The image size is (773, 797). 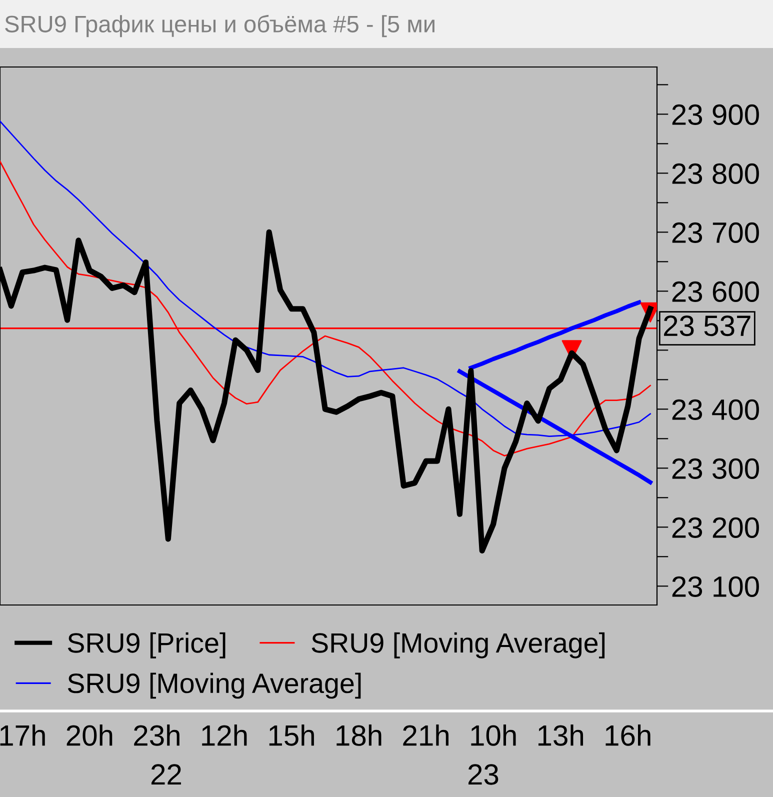 I want to click on x-tick-label: 23h, so click(x=157, y=735).